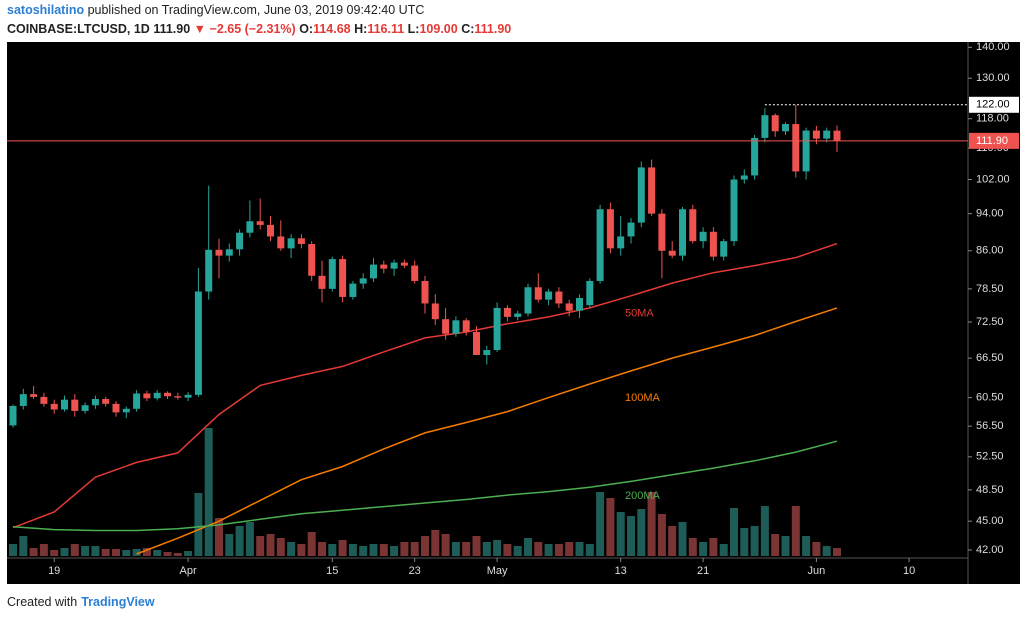  What do you see at coordinates (252, 29) in the screenshot?
I see `change: −2.65 (−2.31%)` at bounding box center [252, 29].